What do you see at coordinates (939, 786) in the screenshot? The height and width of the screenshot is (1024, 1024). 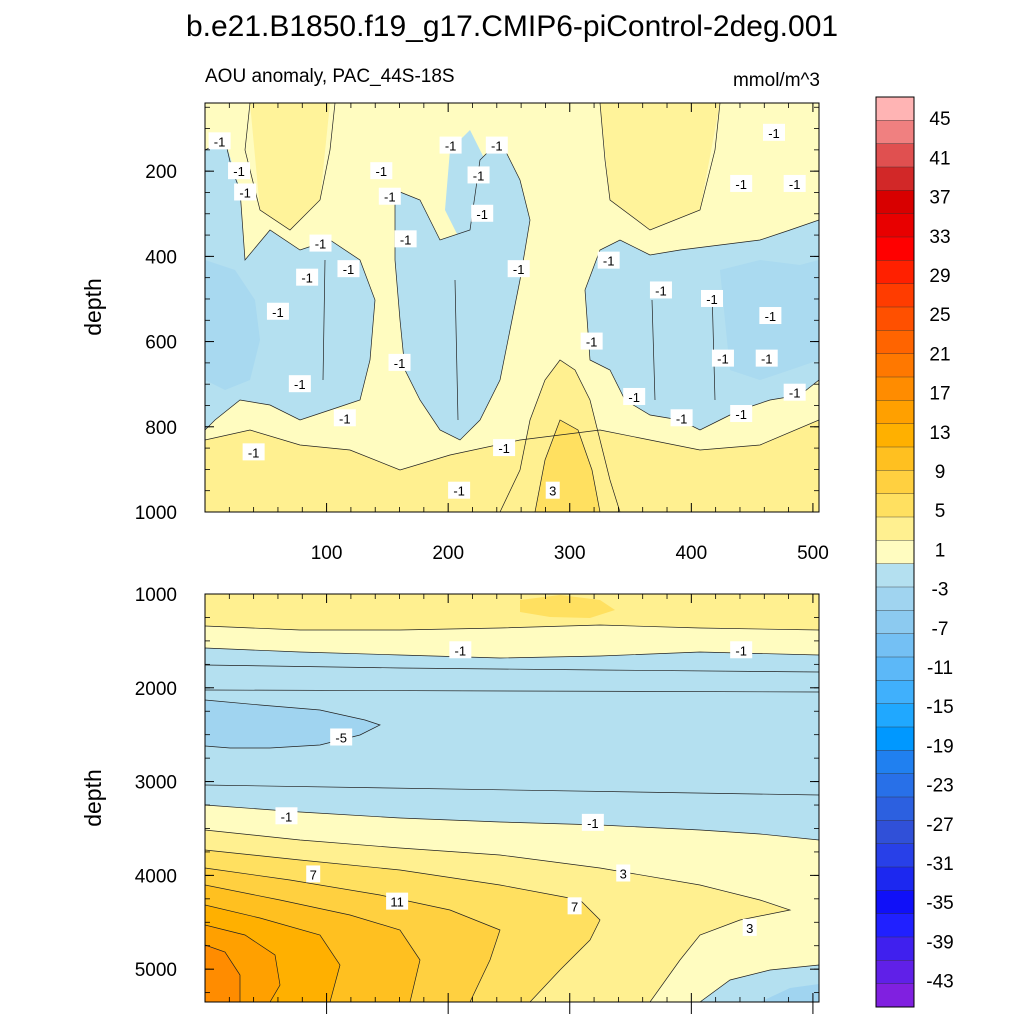 I see `colorbar-tick-label: -23` at bounding box center [939, 786].